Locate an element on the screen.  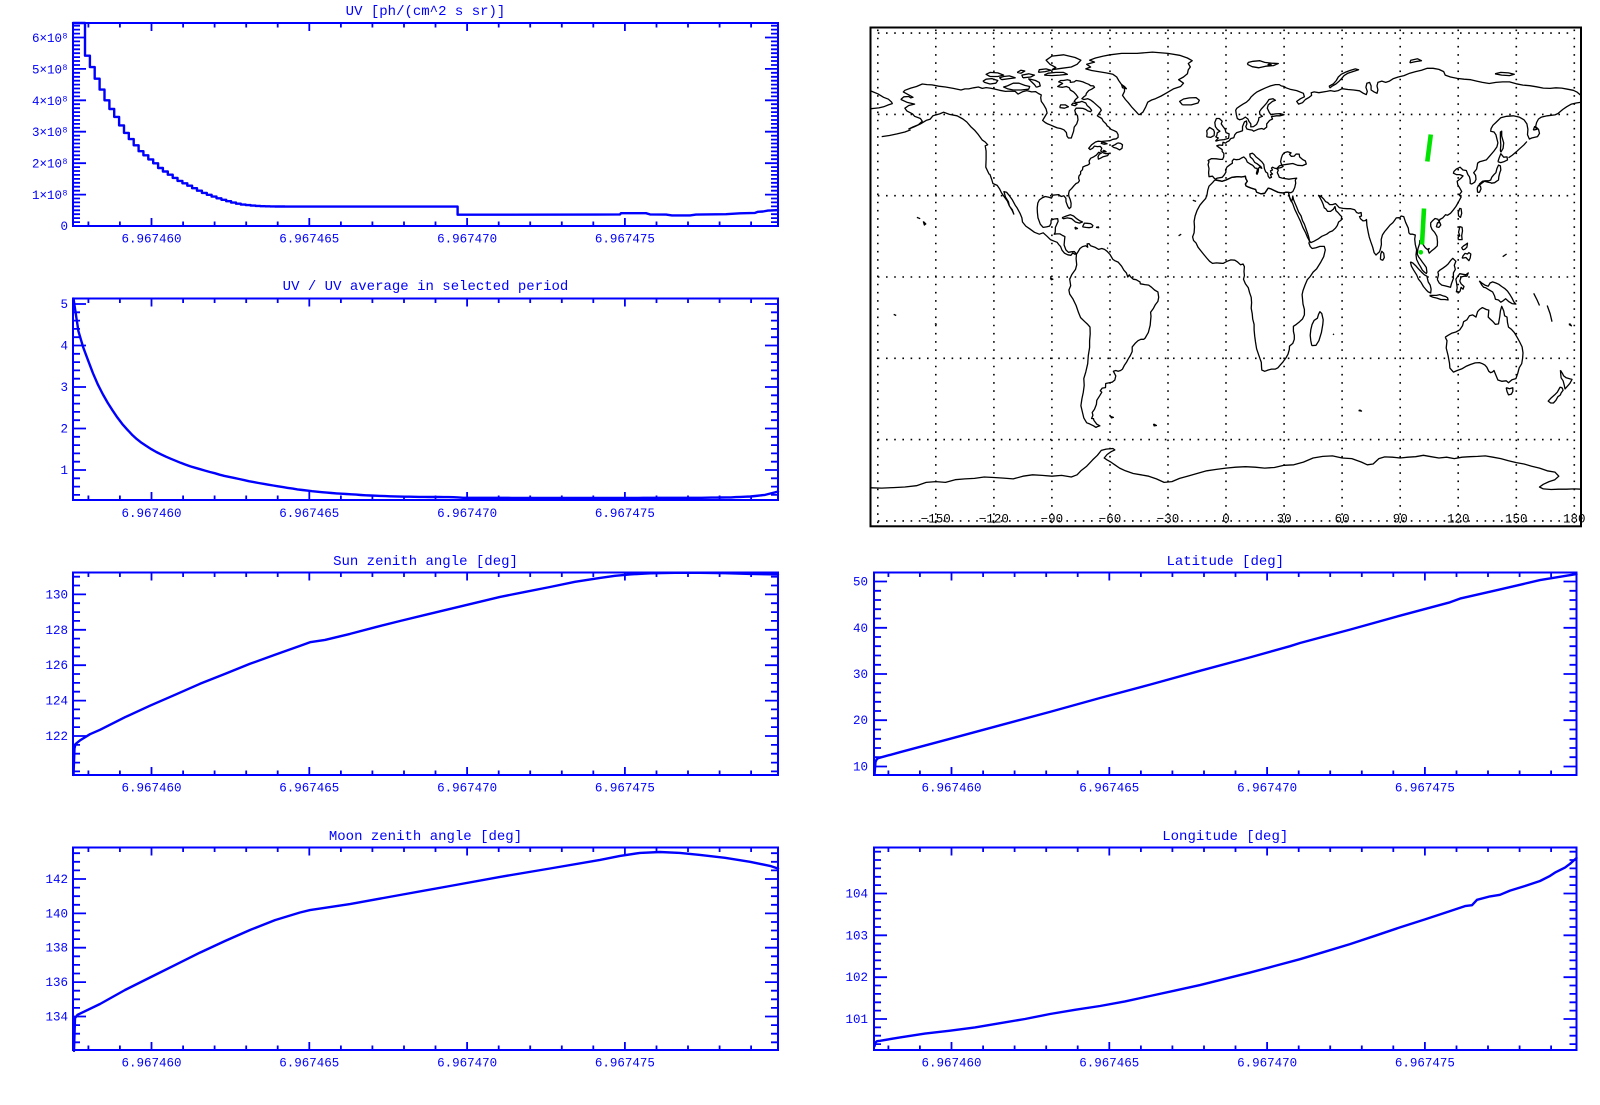
svg-text: 130 is located at coordinates (56, 595).